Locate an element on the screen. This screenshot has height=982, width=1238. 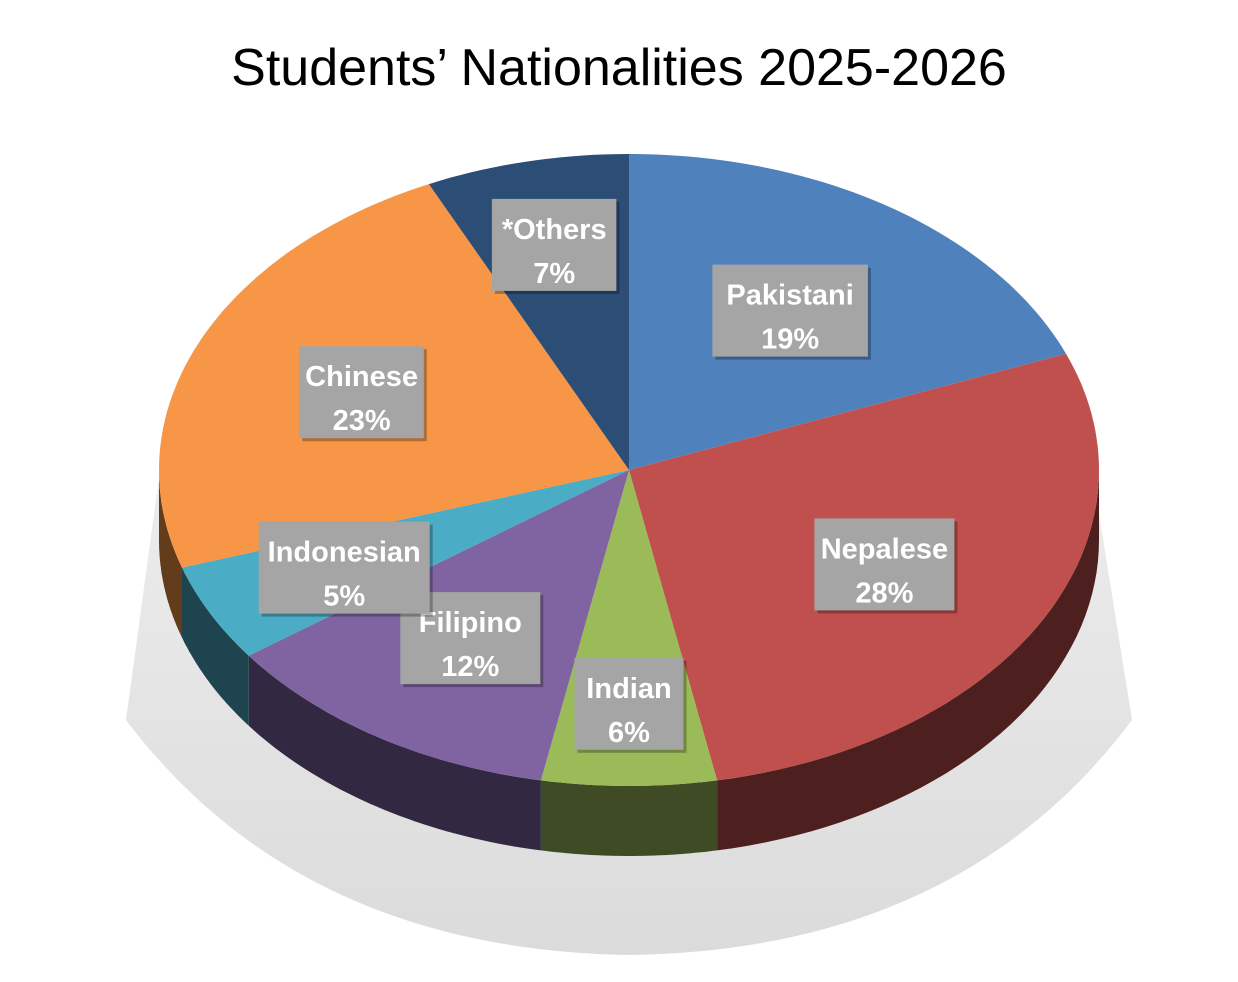
data-label-value: 19% is located at coordinates (790, 340).